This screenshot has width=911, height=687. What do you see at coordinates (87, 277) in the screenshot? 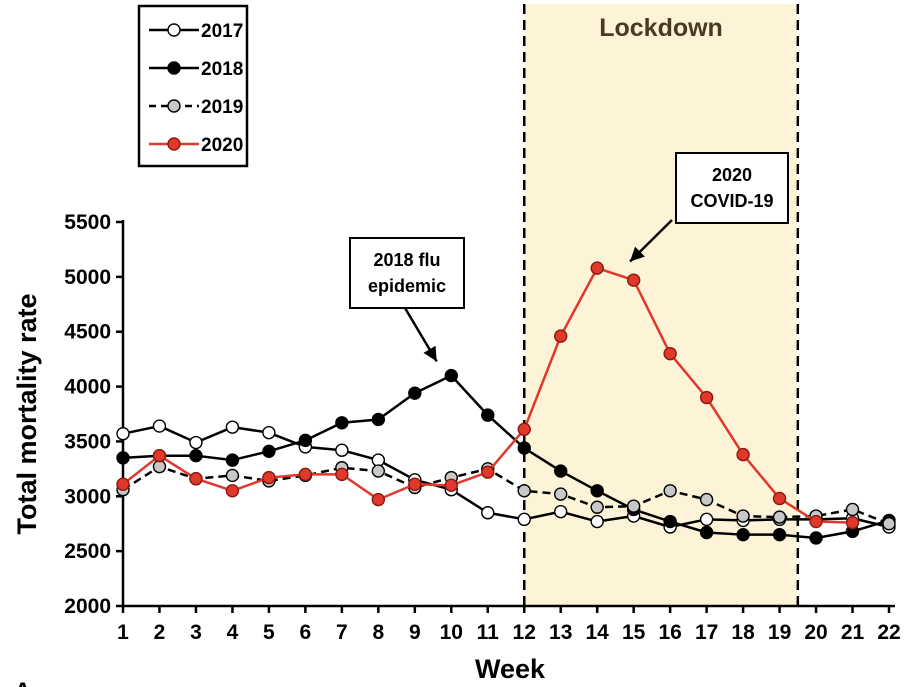
I see `y-tick-label: 5000` at bounding box center [87, 277].